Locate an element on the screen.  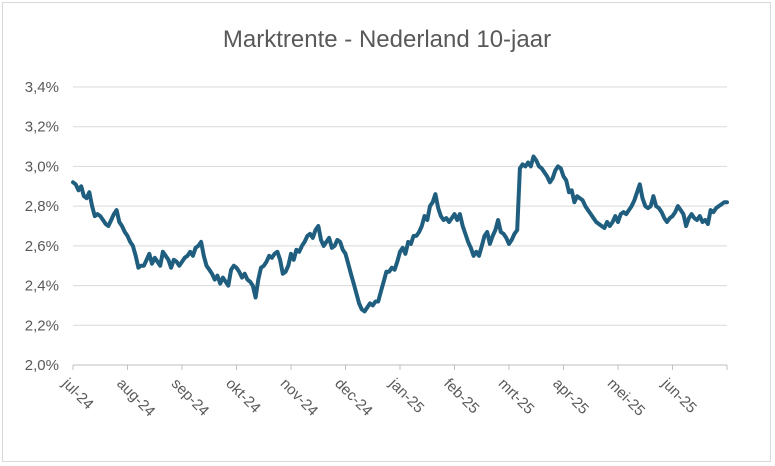
y-tick-label: 3,2% is located at coordinates (42, 127).